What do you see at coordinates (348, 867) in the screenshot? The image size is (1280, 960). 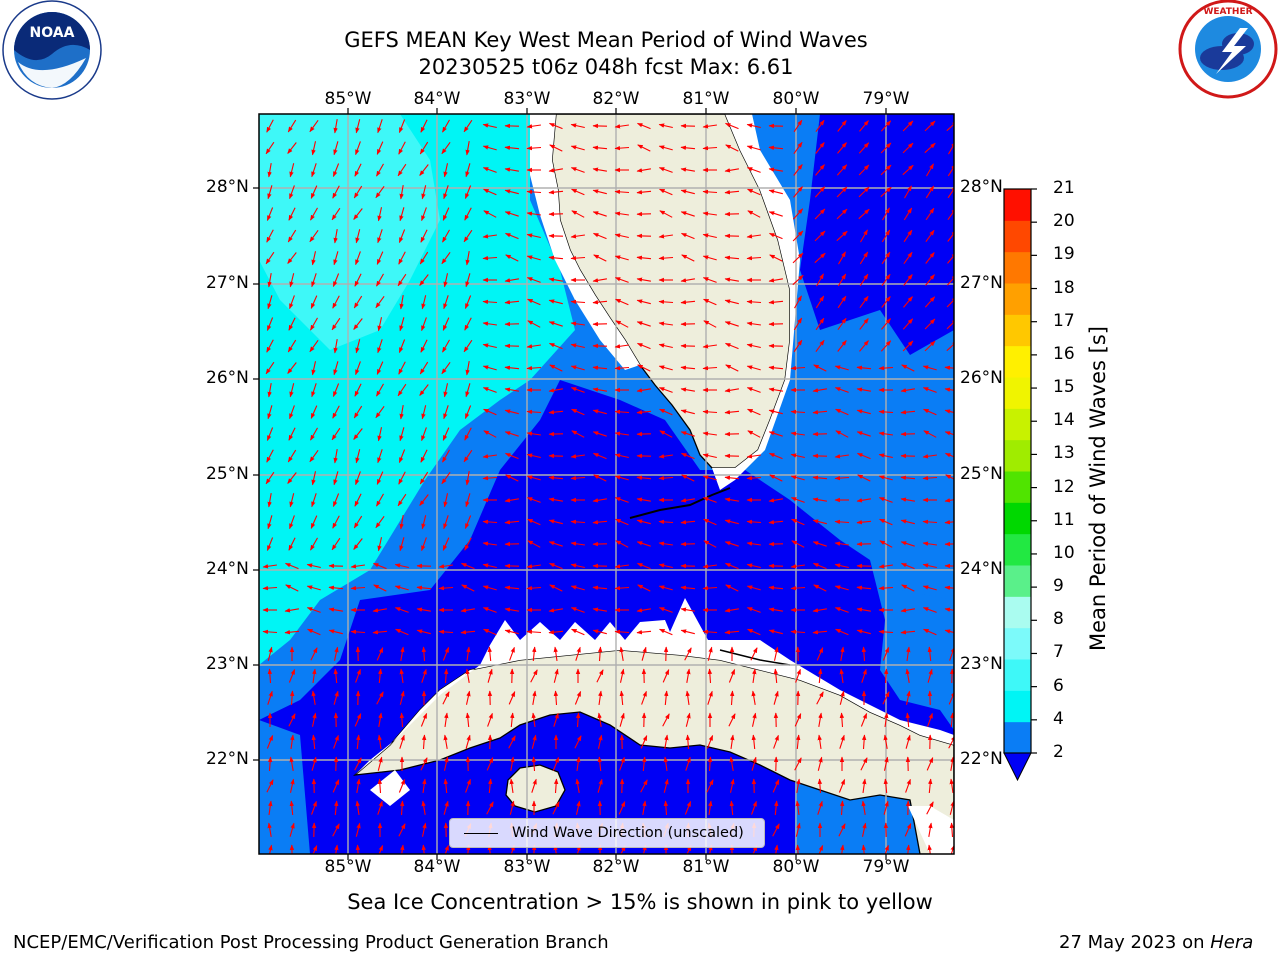 I see `lon-label-bottom-85: 85°W` at bounding box center [348, 867].